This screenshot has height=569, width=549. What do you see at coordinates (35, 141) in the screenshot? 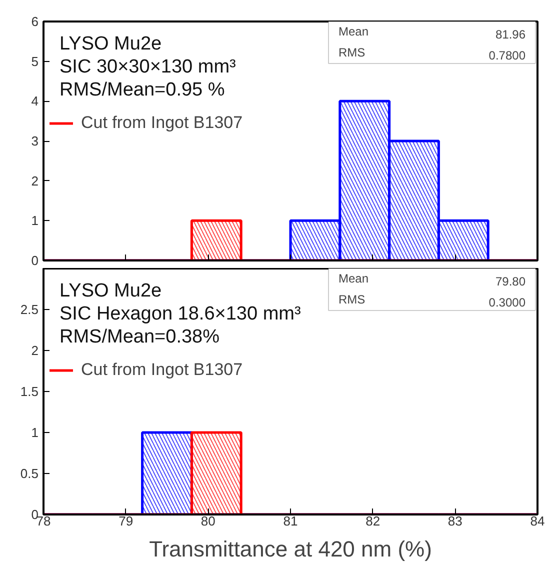
I see `y-tick-label: 3` at bounding box center [35, 141].